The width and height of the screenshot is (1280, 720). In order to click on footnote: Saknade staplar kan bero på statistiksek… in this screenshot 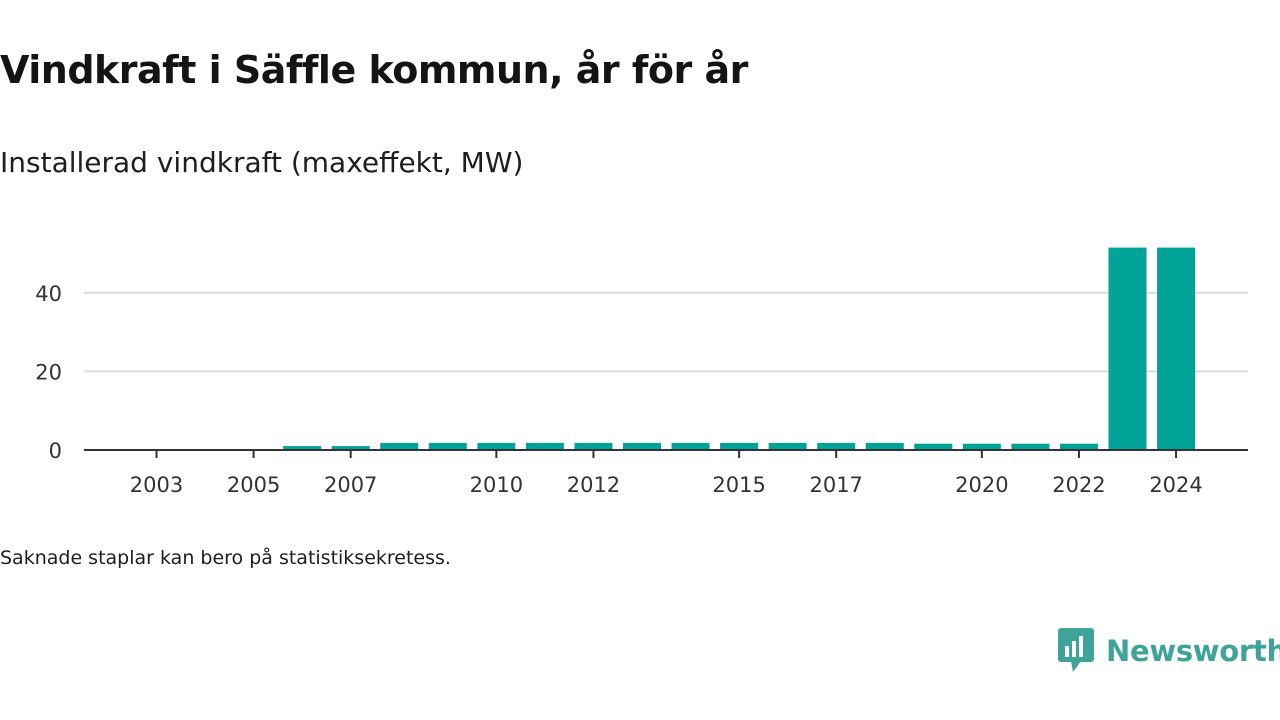, I will do `click(225, 558)`.